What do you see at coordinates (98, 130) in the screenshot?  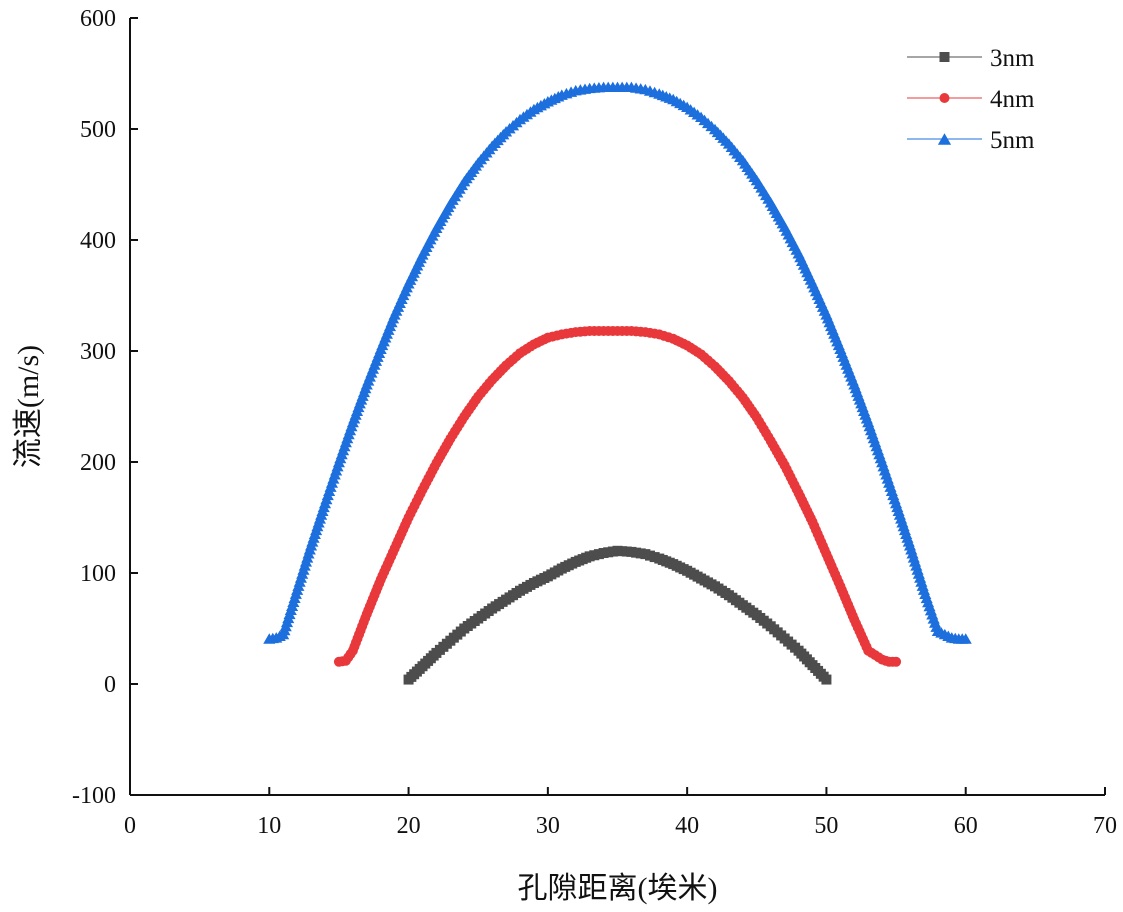 I see `y-tick-label: 500` at bounding box center [98, 130].